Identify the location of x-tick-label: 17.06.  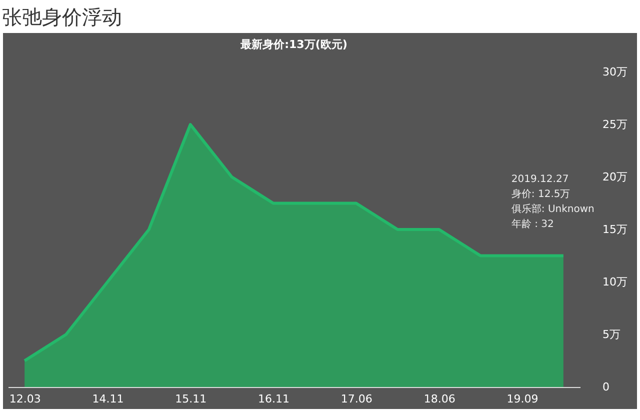
(356, 399).